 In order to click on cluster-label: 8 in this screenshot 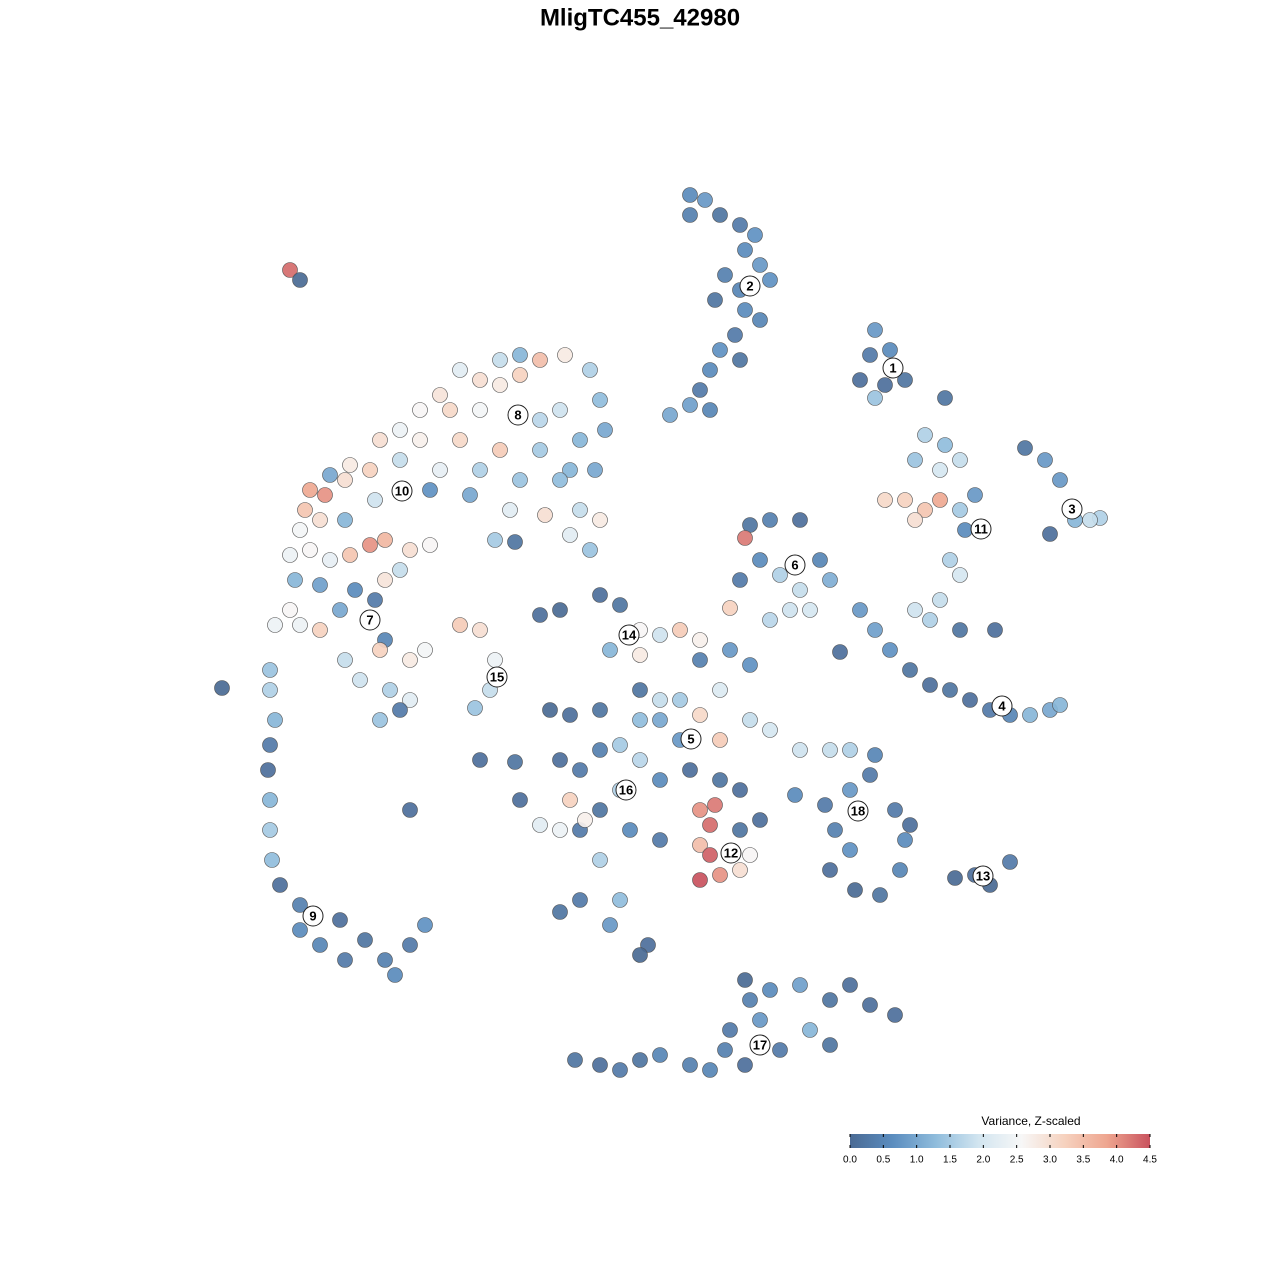, I will do `click(517, 414)`.